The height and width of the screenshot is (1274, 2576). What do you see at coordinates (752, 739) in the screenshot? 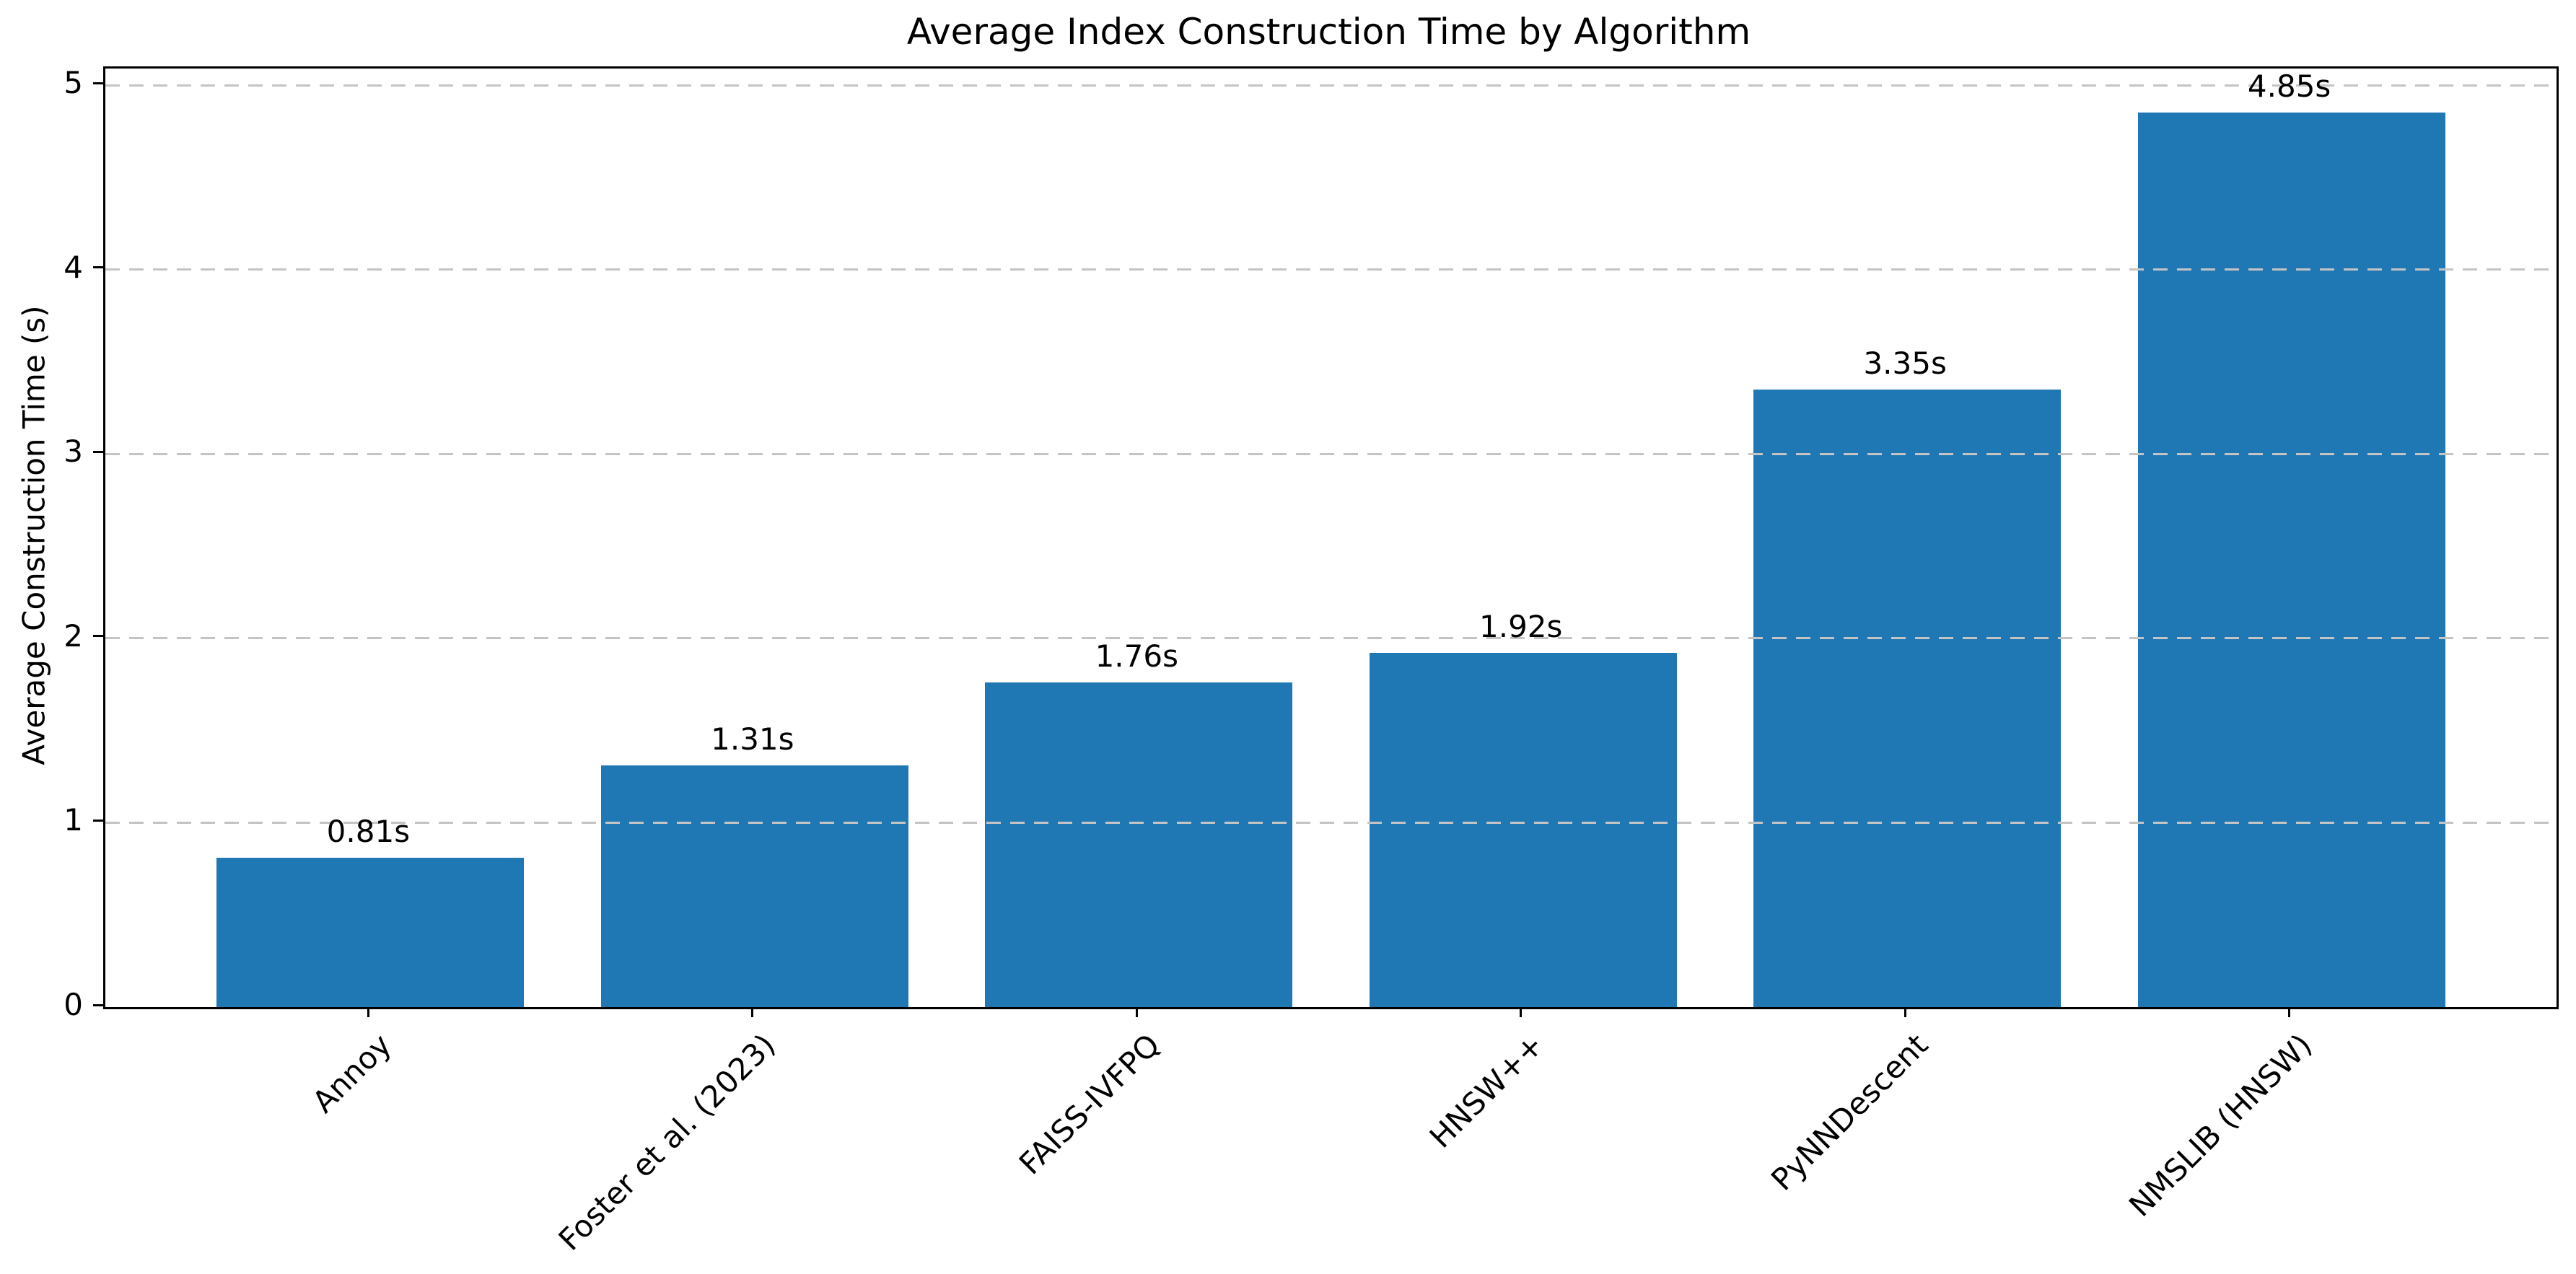
I see `bar-value-label: 1.31s` at bounding box center [752, 739].